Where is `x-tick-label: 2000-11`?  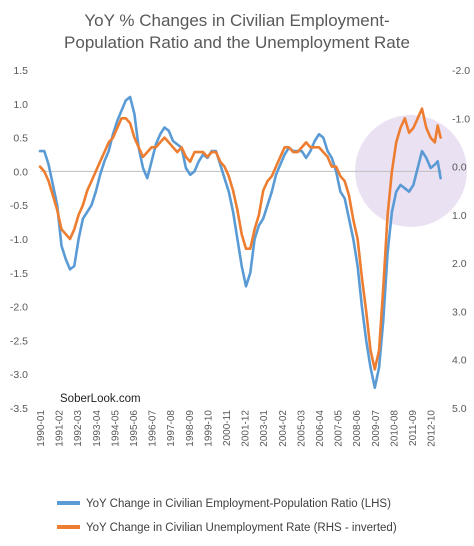 x-tick-label: 2000-11 is located at coordinates (227, 428).